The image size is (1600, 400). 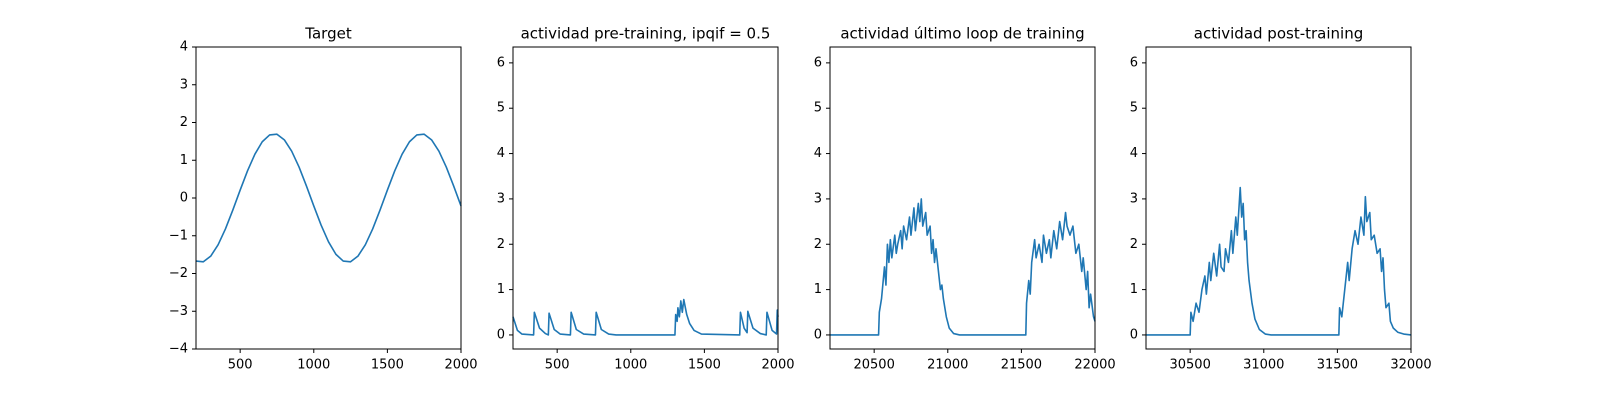 I want to click on x-tick-label: 21000, so click(x=947, y=365).